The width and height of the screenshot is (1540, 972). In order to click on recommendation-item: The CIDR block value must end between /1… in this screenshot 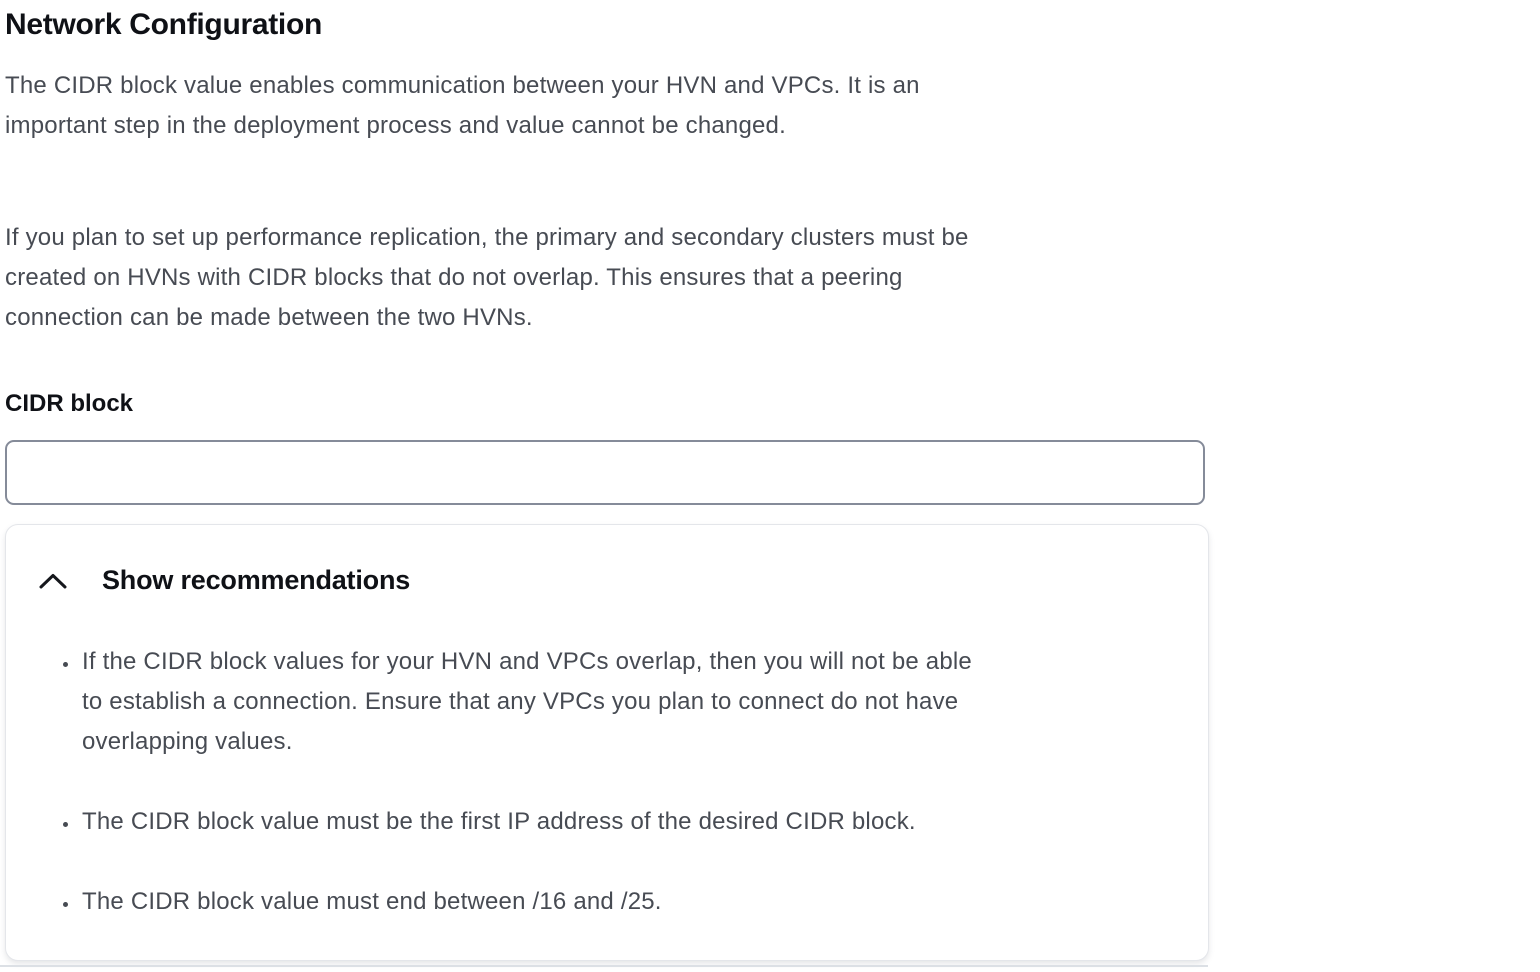, I will do `click(626, 902)`.